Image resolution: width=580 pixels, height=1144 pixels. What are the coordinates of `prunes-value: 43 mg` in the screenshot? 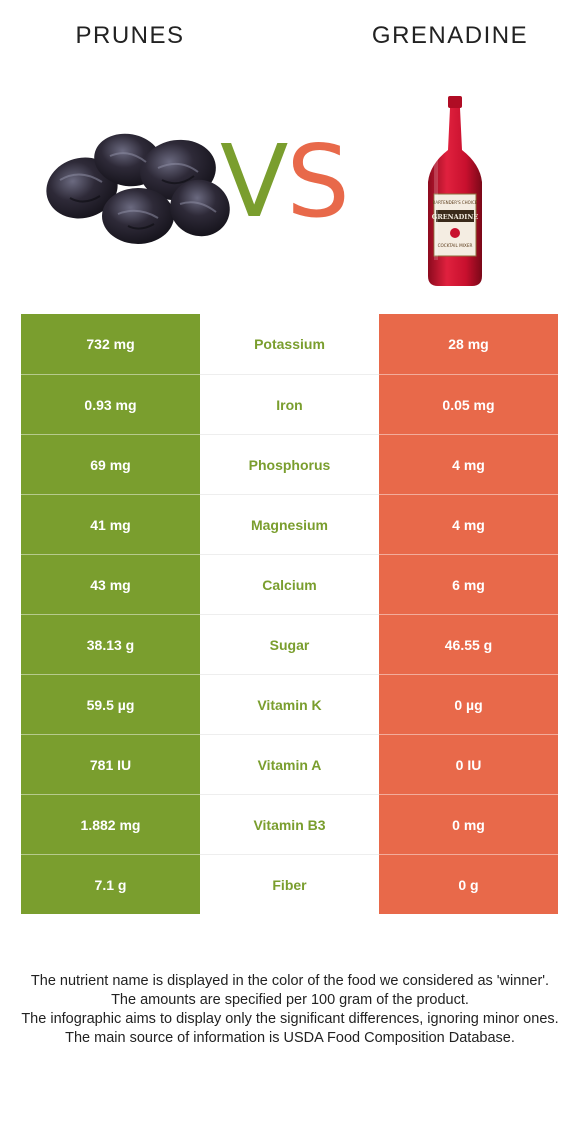 It's located at (110, 584).